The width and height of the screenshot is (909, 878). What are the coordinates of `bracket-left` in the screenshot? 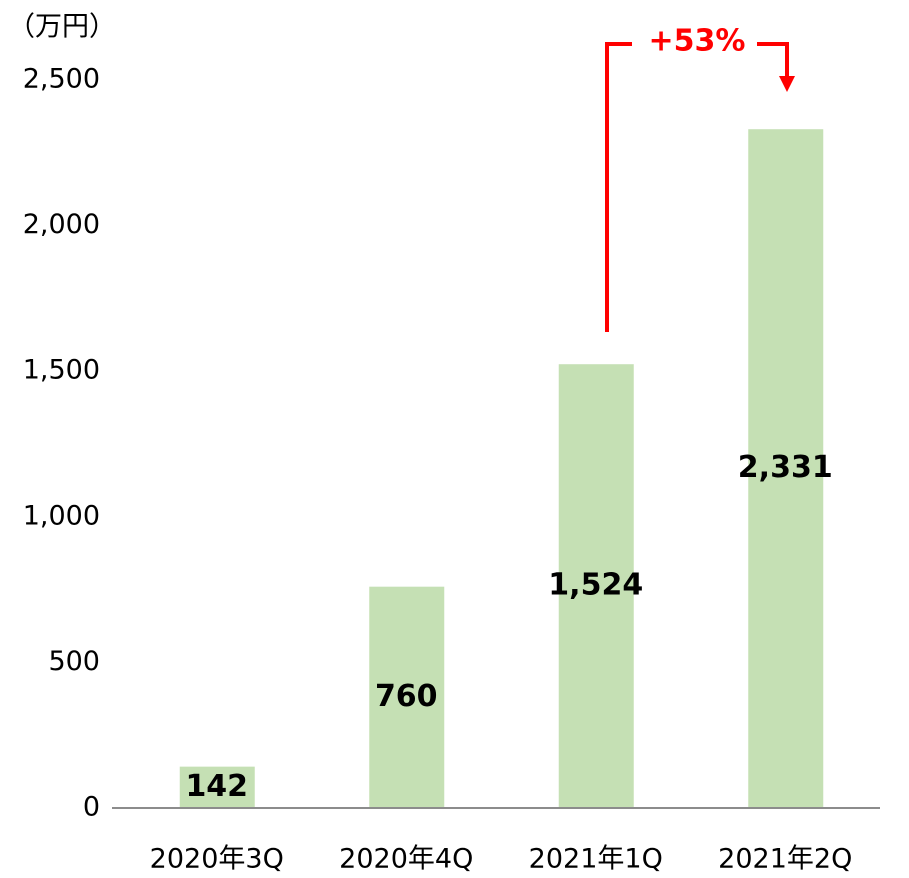 It's located at (618, 187).